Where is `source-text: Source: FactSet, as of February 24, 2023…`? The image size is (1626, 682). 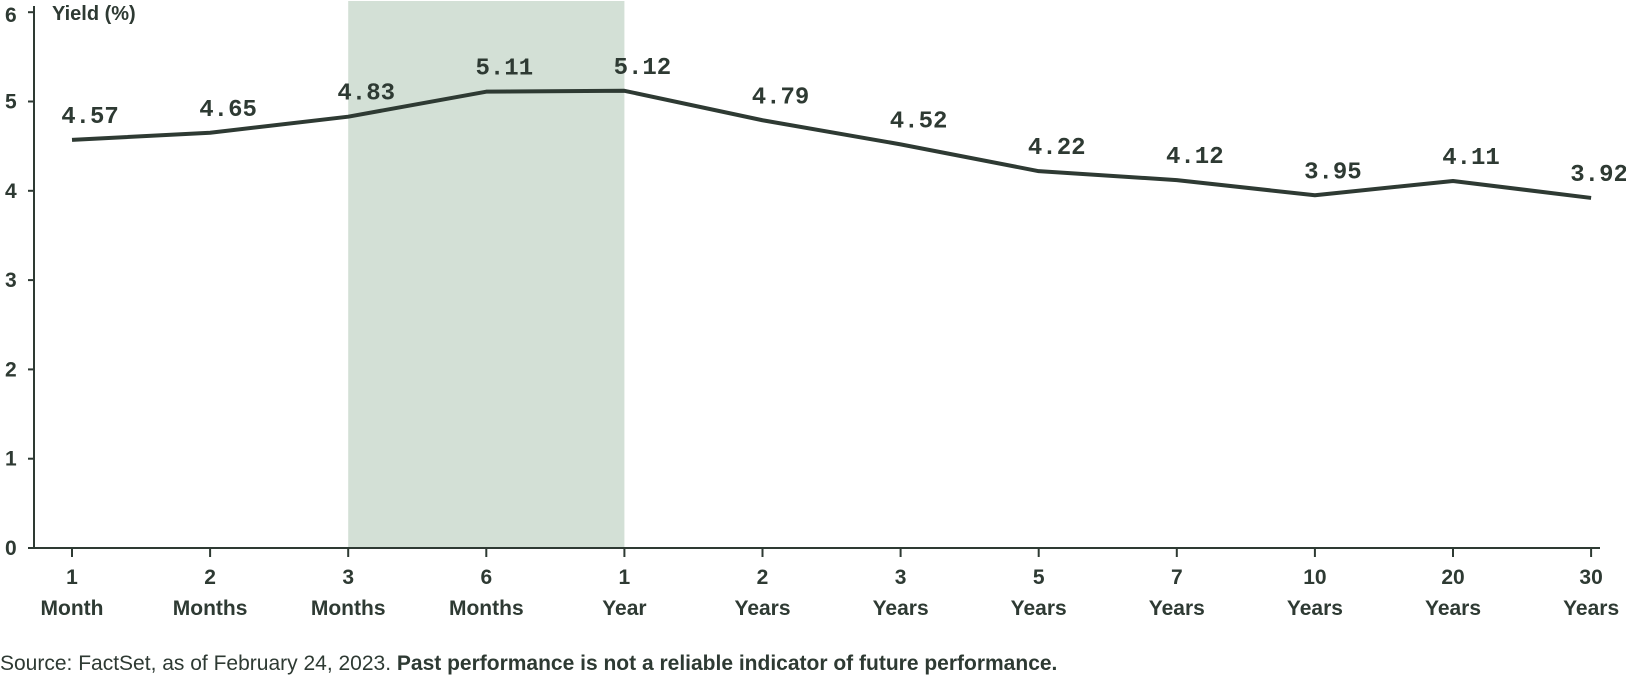 source-text: Source: FactSet, as of February 24, 2023… is located at coordinates (198, 663).